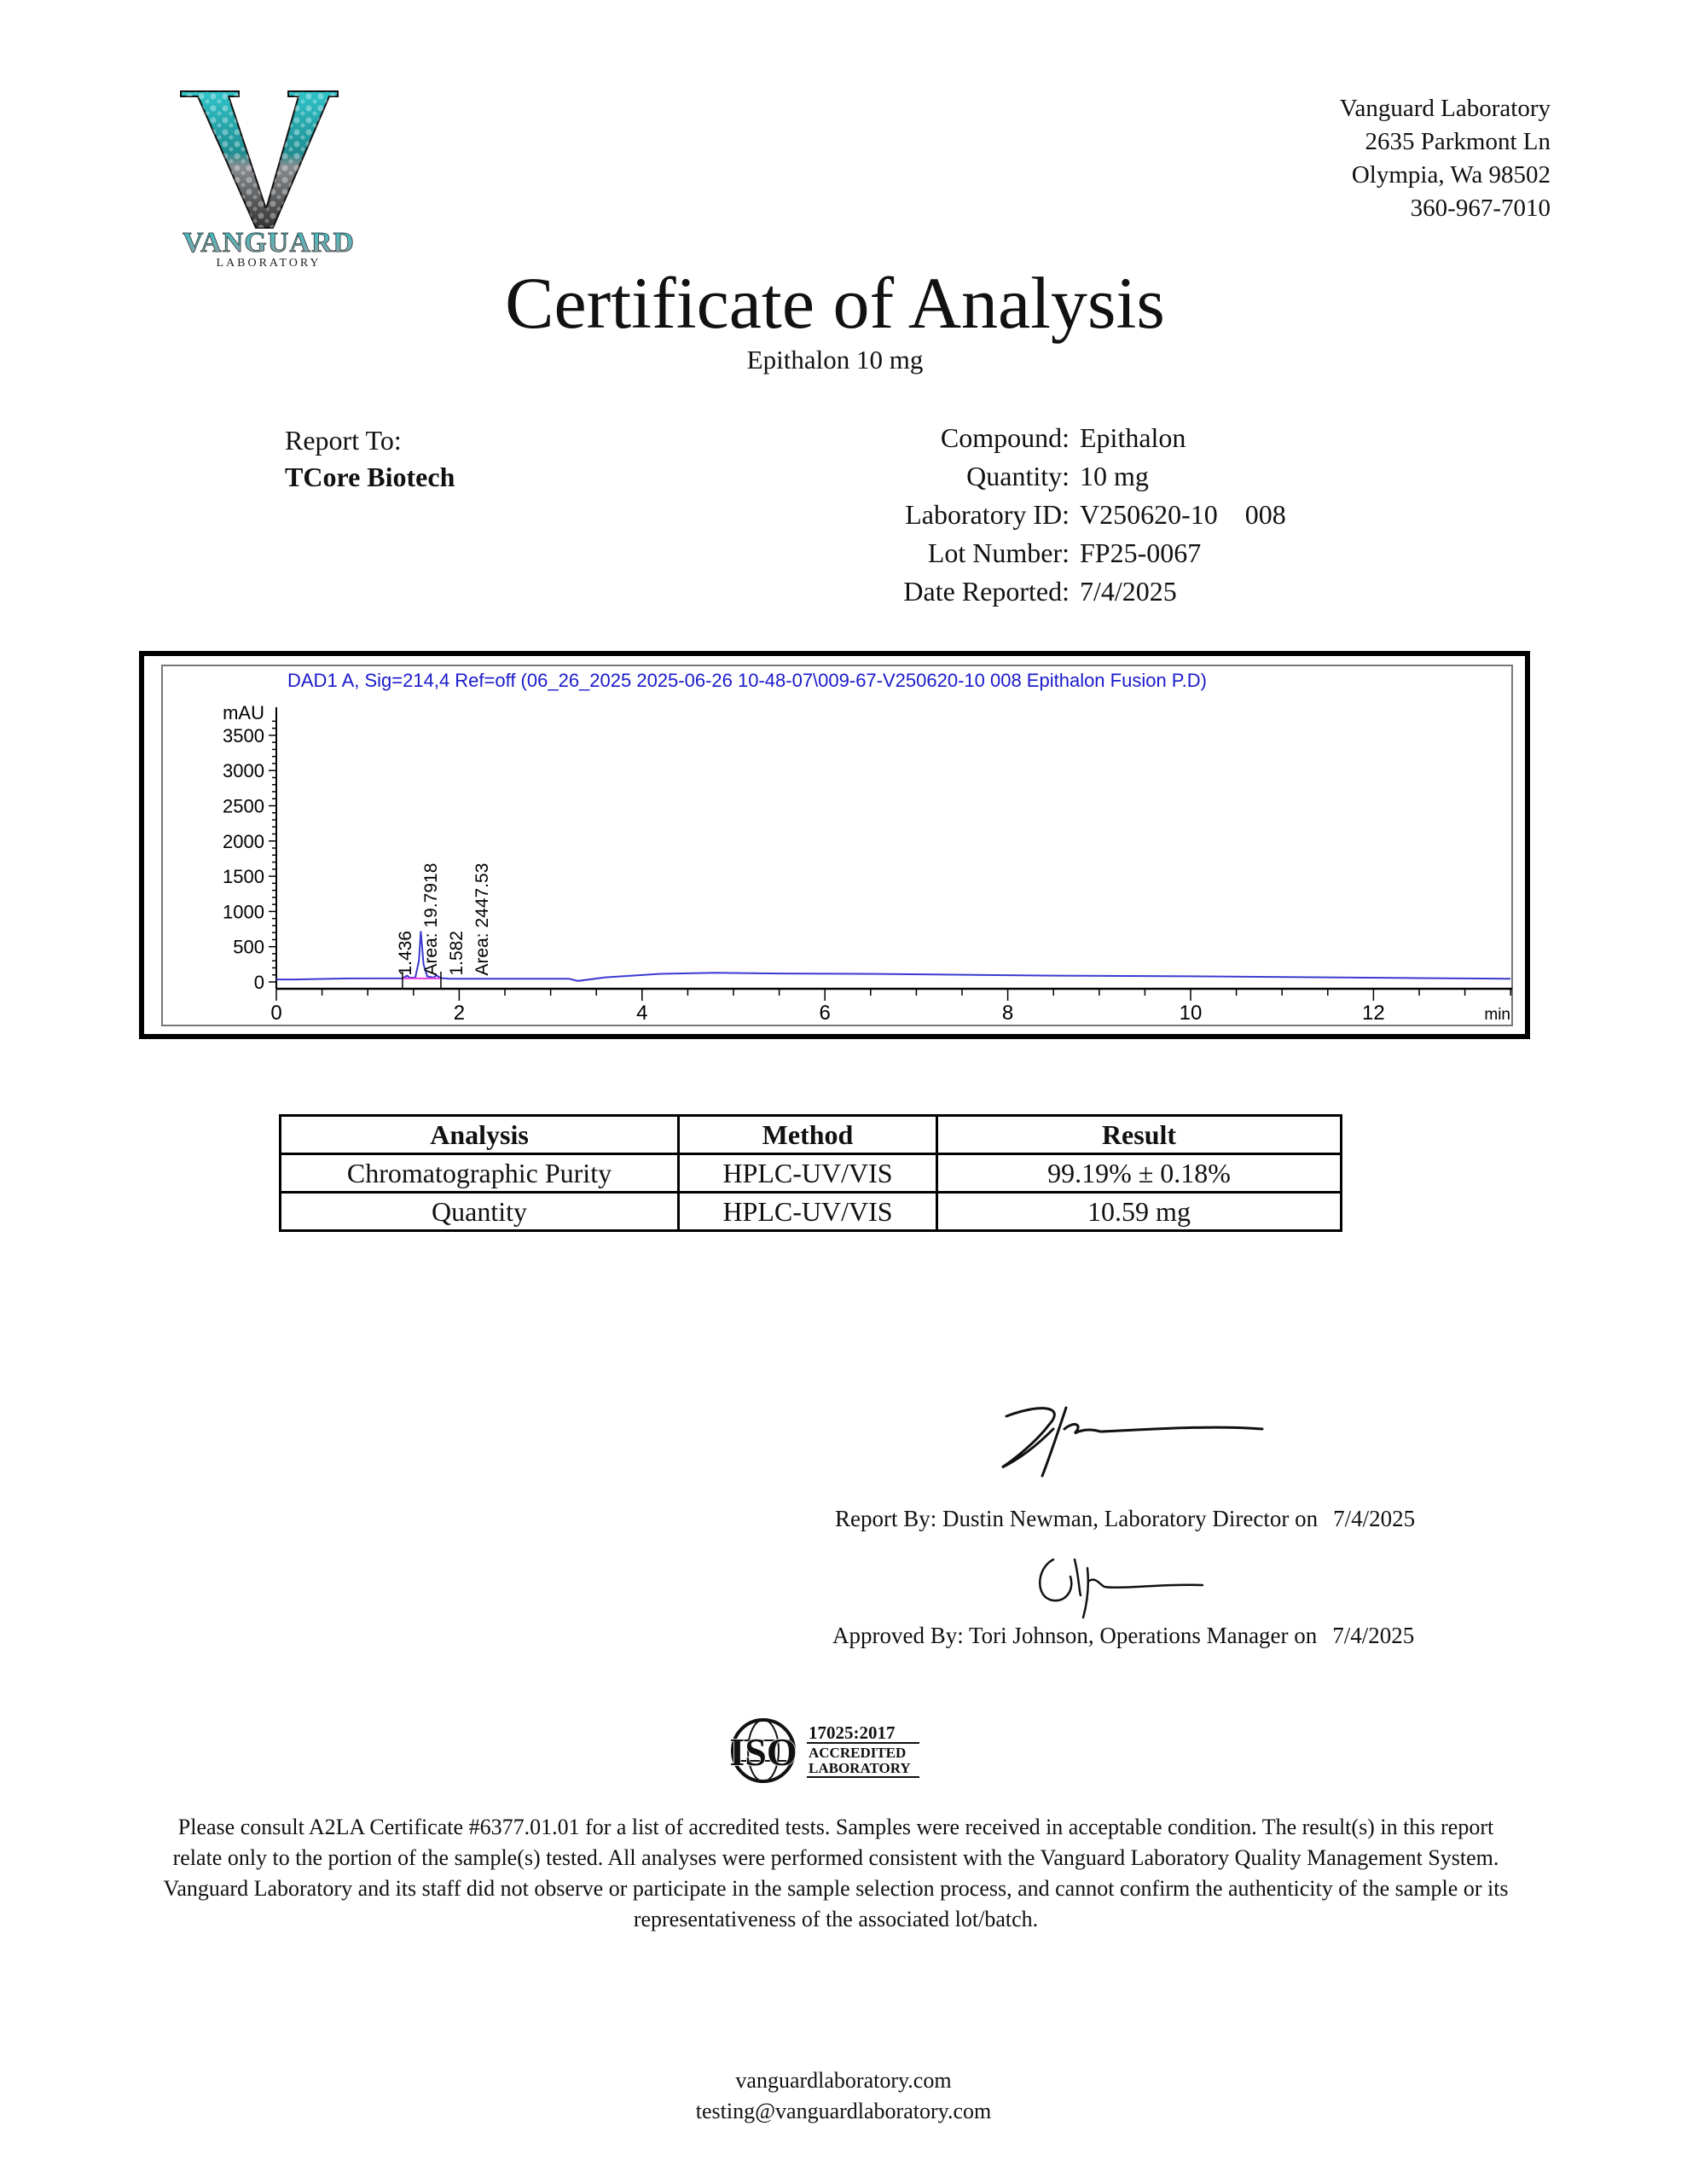 The width and height of the screenshot is (1687, 2184). I want to click on header-result: Result, so click(1139, 1135).